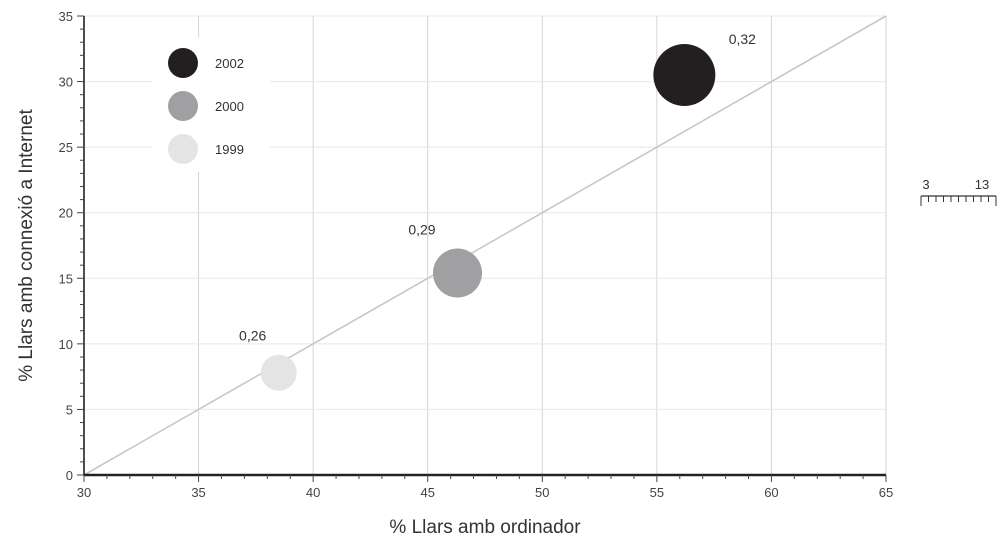 The image size is (1001, 544). What do you see at coordinates (66, 278) in the screenshot?
I see `y-tick-label-15: 15` at bounding box center [66, 278].